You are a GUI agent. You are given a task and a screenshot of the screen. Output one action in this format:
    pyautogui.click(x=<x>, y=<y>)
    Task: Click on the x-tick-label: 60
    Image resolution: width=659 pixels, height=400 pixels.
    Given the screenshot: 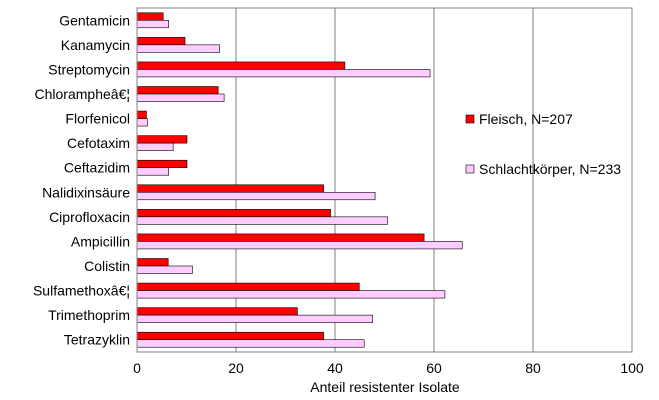 What is the action you would take?
    pyautogui.click(x=434, y=368)
    